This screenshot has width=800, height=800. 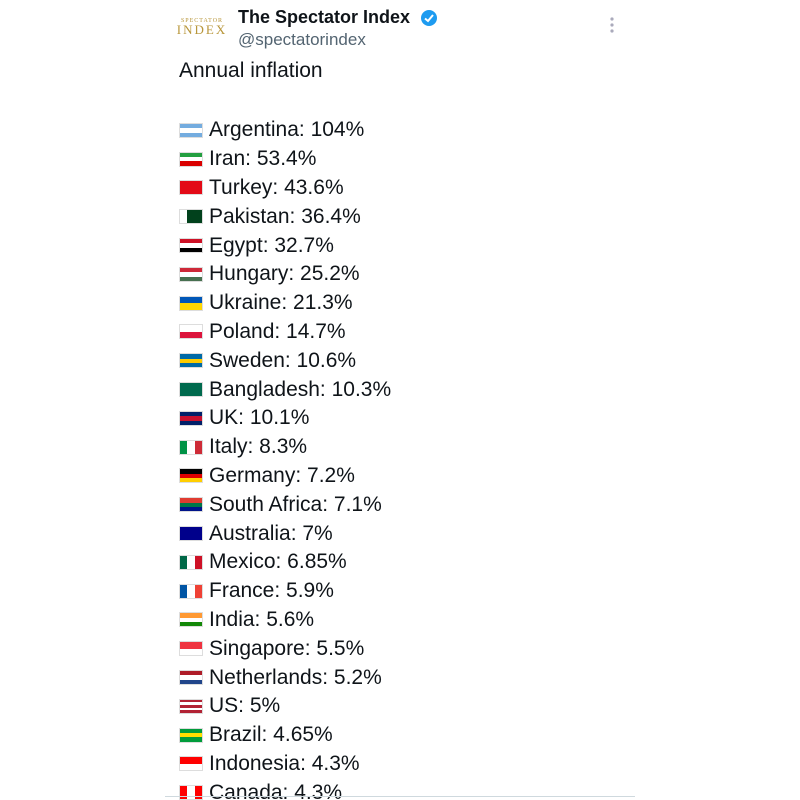 I want to click on list-row: US: 5%, so click(x=285, y=706).